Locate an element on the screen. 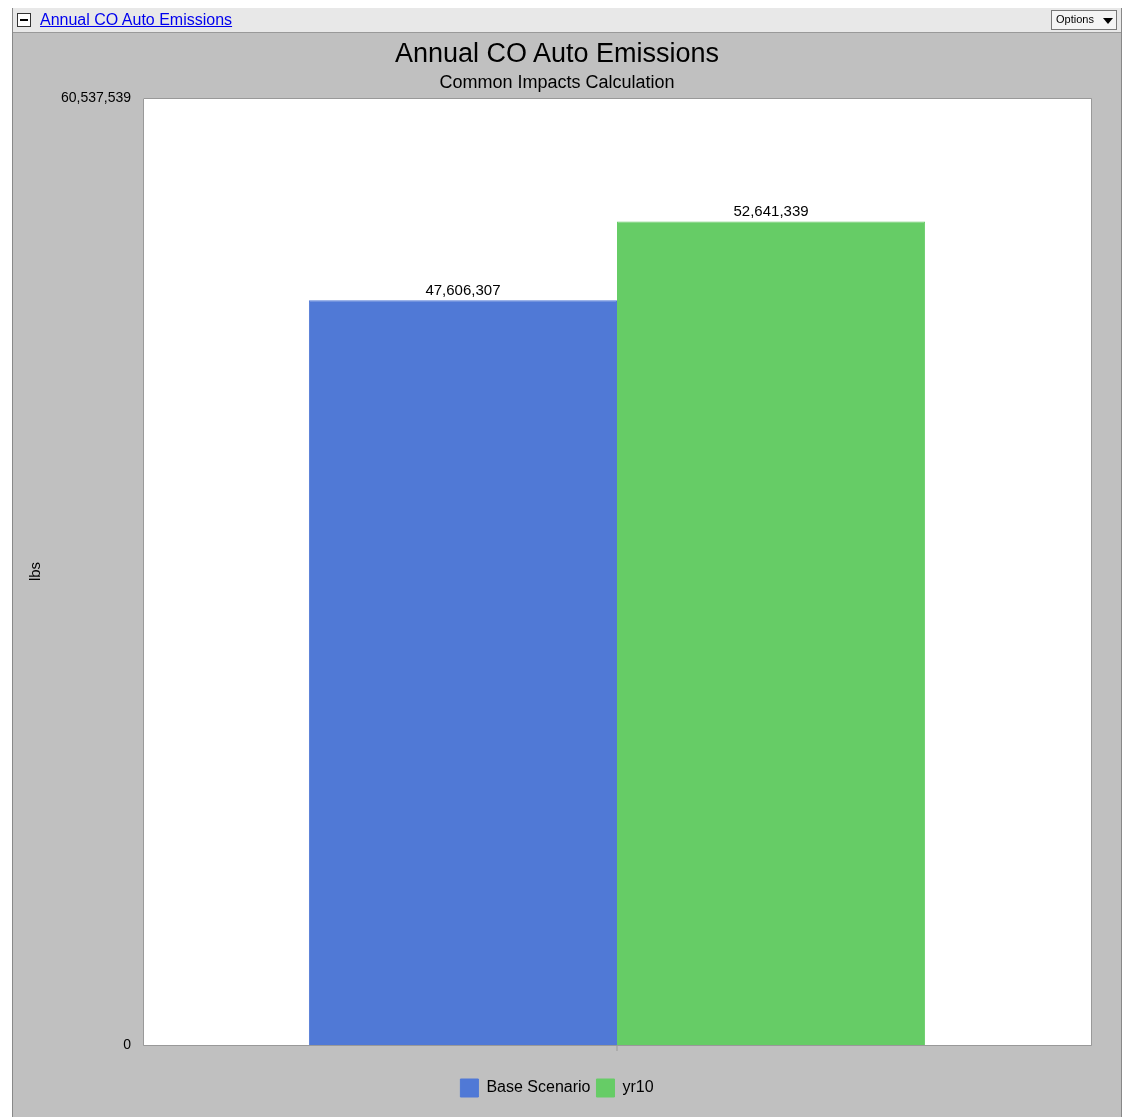 Image resolution: width=1128 pixels, height=1117 pixels. legend-label: yr10 is located at coordinates (638, 1087).